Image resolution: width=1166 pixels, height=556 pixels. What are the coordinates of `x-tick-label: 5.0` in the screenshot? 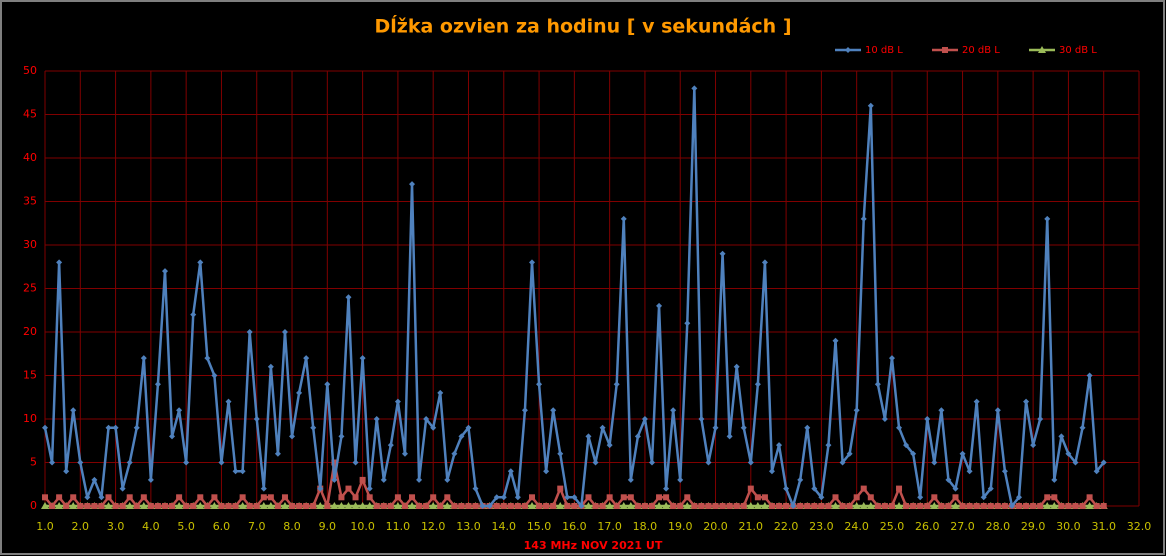 It's located at (186, 526).